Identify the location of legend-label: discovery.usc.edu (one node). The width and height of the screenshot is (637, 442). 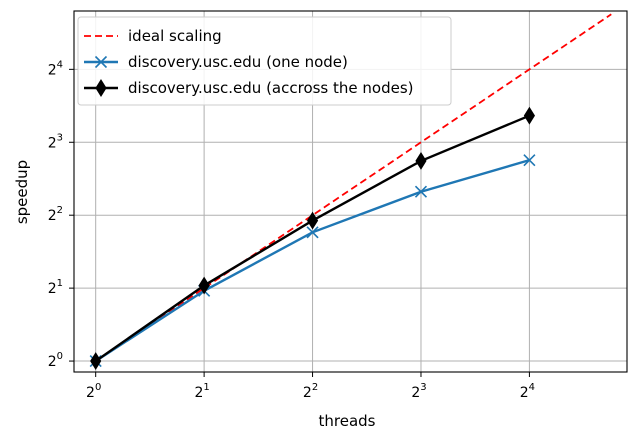
(238, 62).